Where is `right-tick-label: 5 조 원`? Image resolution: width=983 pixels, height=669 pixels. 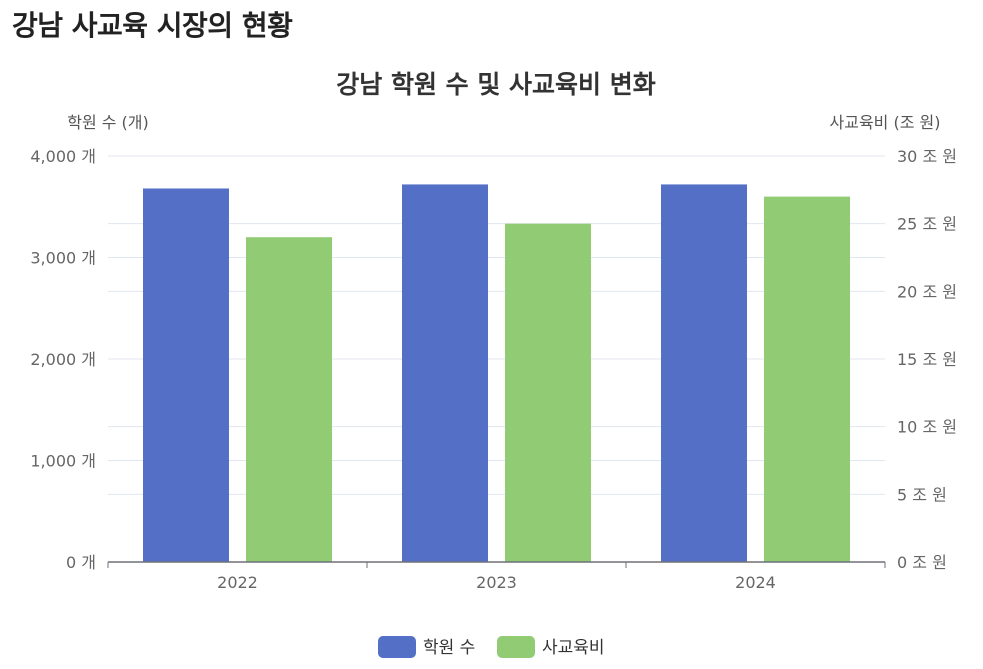 right-tick-label: 5 조 원 is located at coordinates (922, 494).